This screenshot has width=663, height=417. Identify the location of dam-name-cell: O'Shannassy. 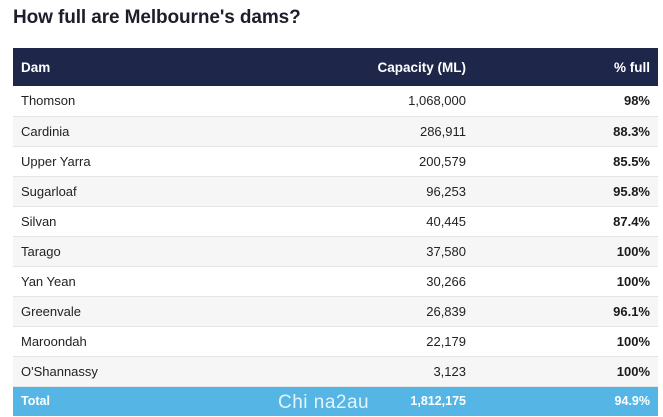
(59, 371).